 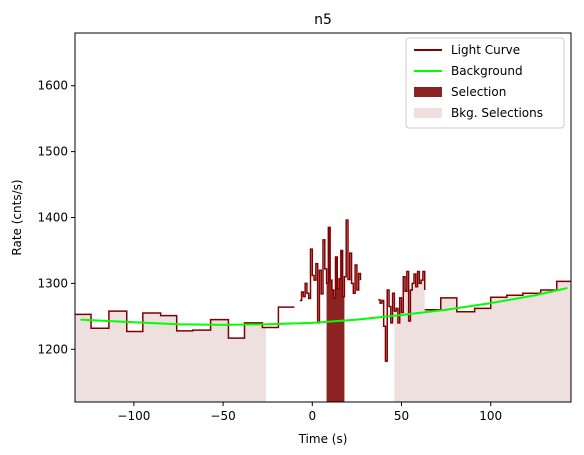 What do you see at coordinates (185, 322) in the screenshot?
I see `light-curve-coarse-left` at bounding box center [185, 322].